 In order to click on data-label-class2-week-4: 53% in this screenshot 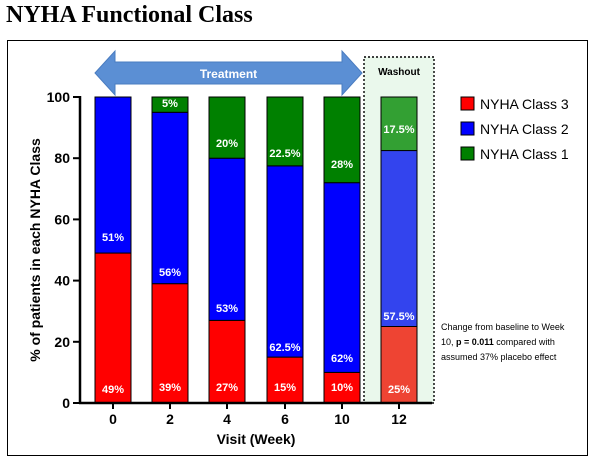, I will do `click(227, 309)`.